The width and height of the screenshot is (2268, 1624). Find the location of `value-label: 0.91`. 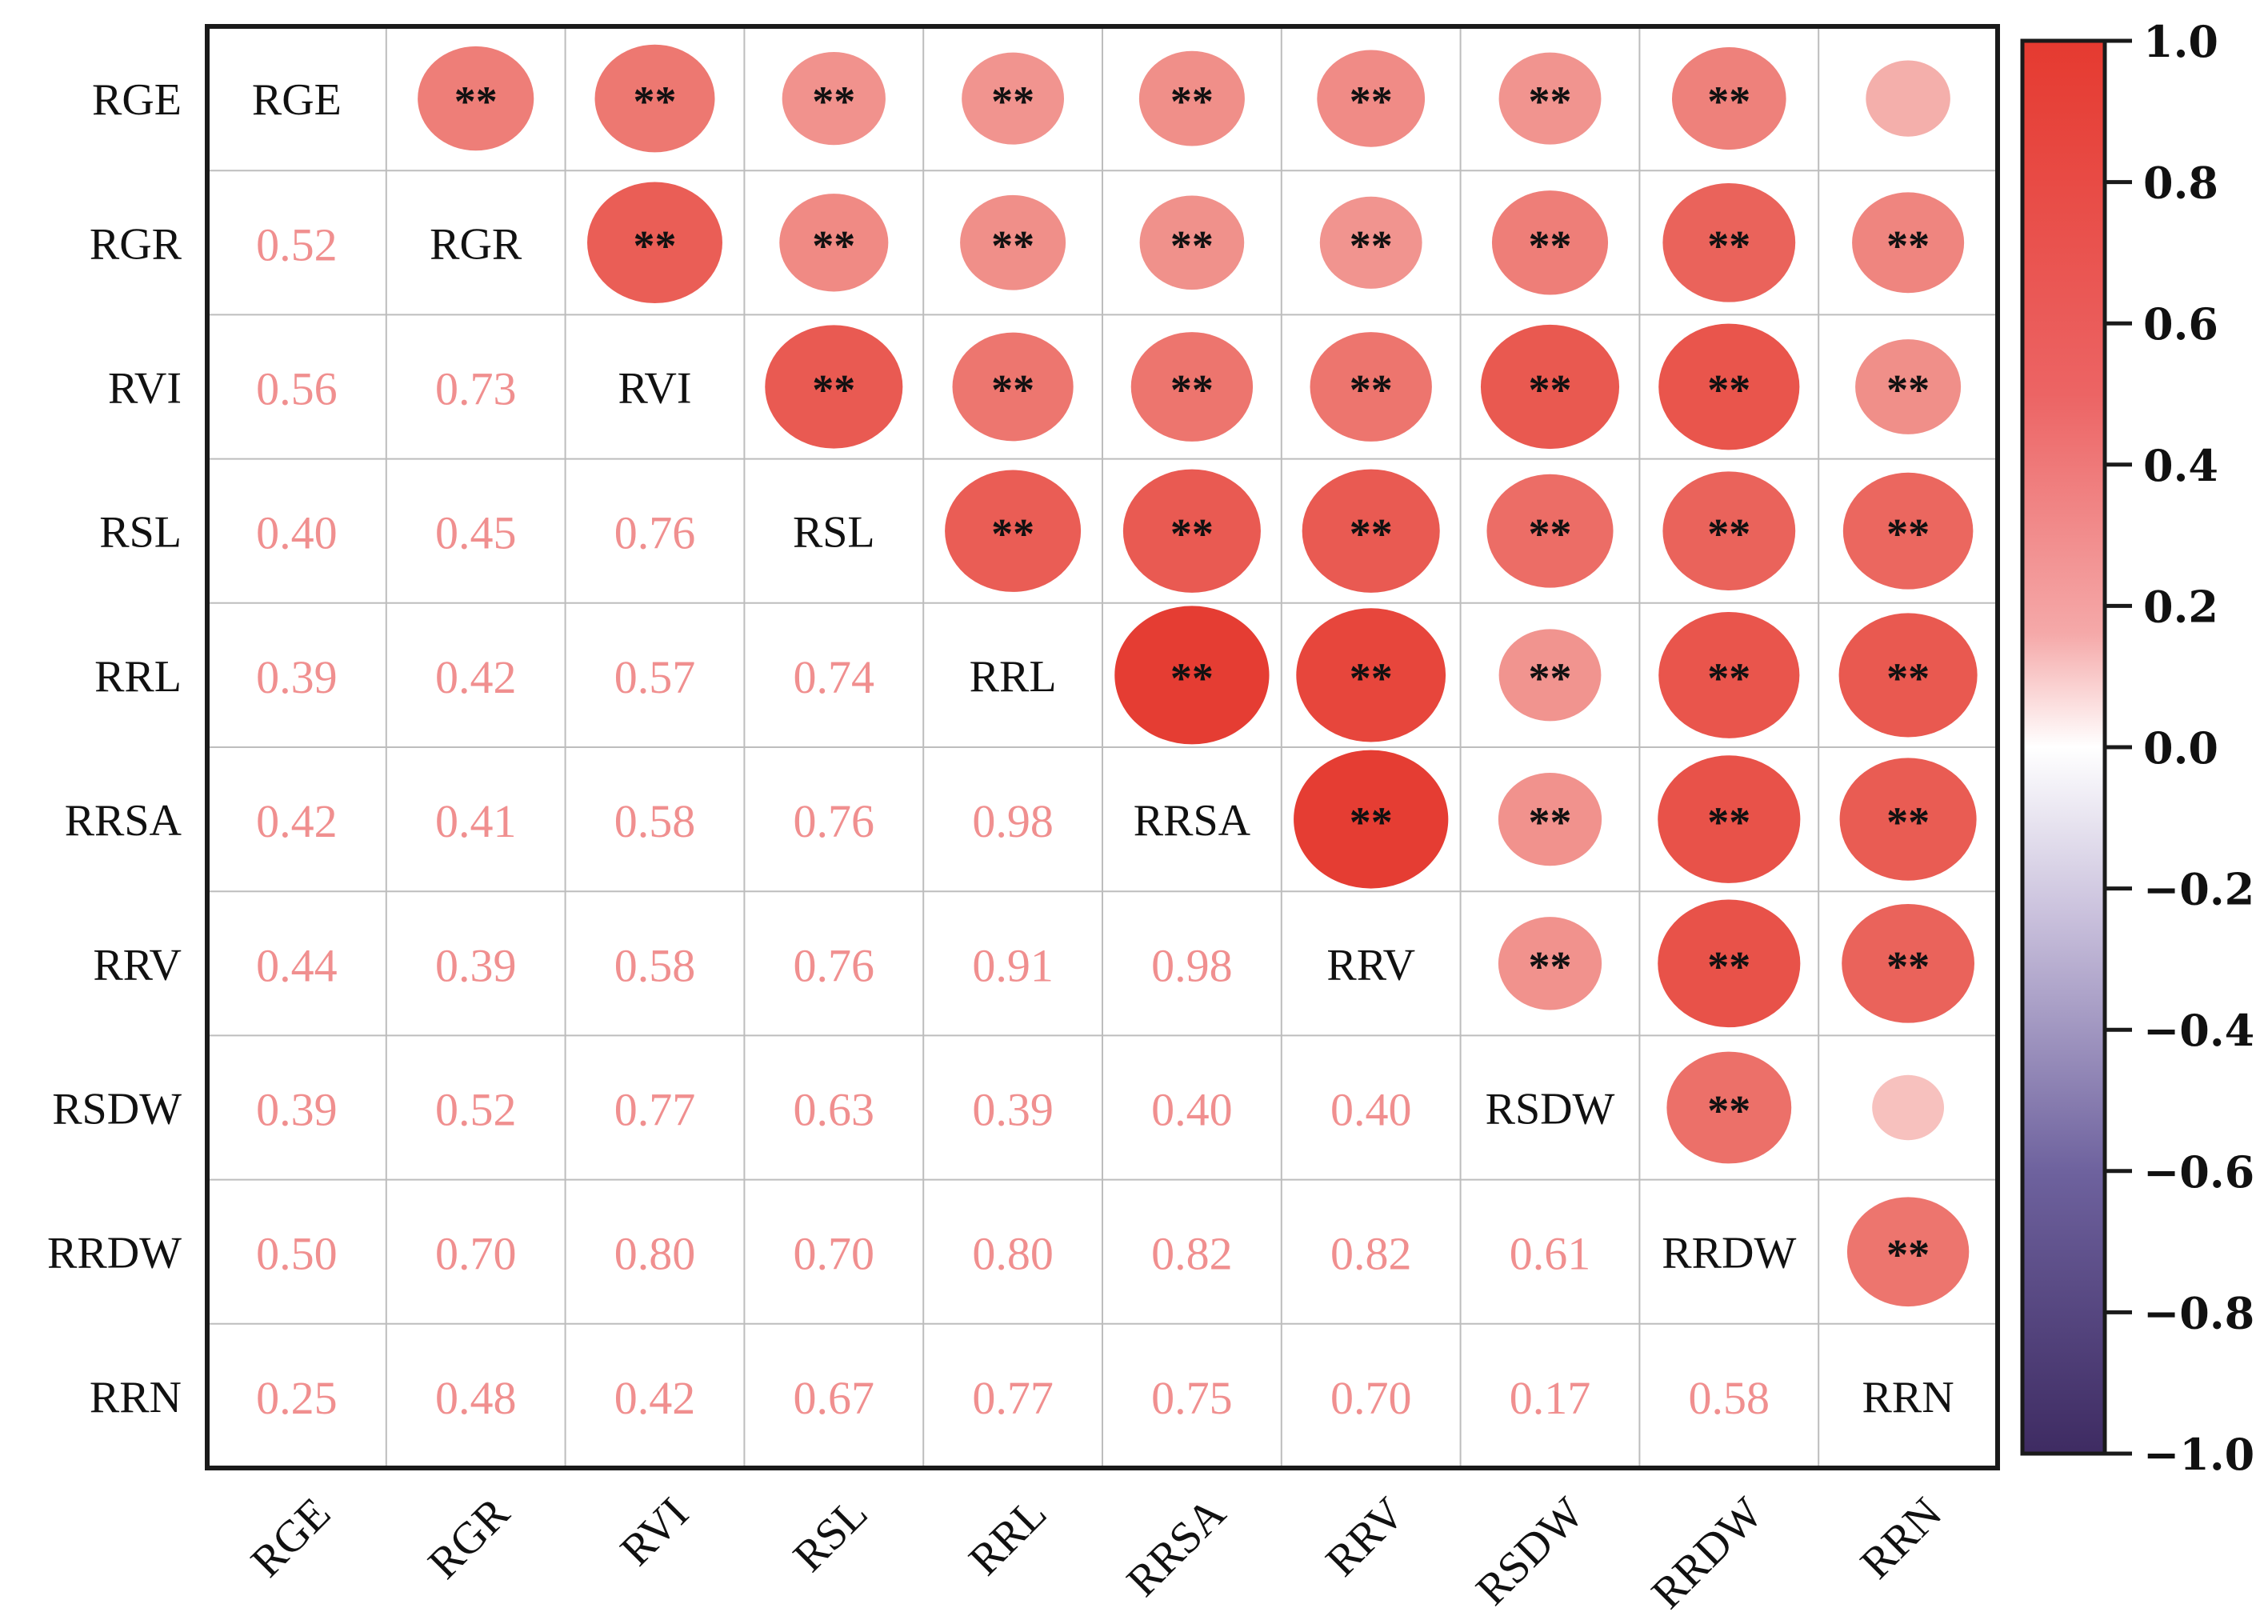

value-label: 0.91 is located at coordinates (1013, 965).